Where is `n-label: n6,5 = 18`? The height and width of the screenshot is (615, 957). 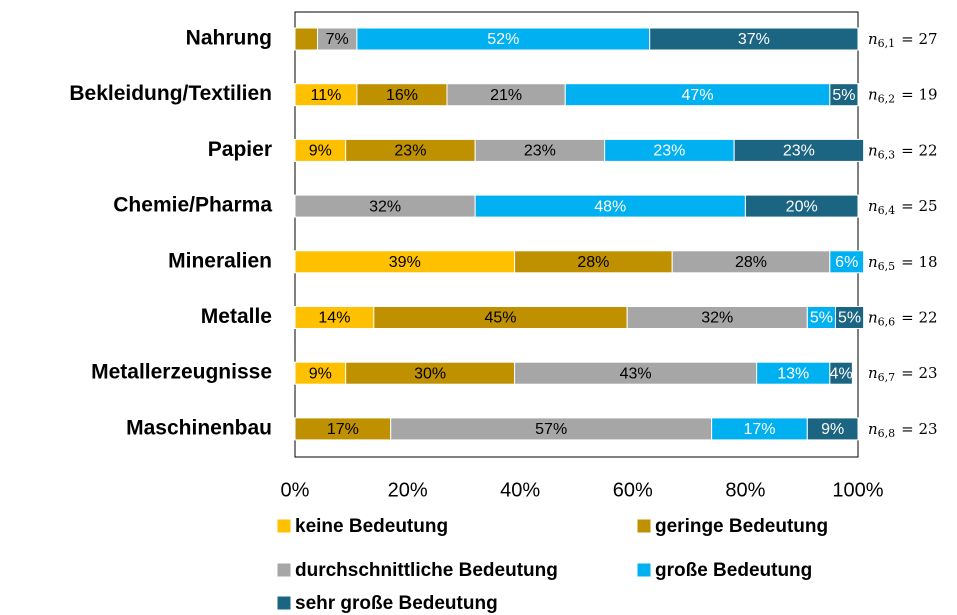
n-label: n6,5 = 18 is located at coordinates (903, 263).